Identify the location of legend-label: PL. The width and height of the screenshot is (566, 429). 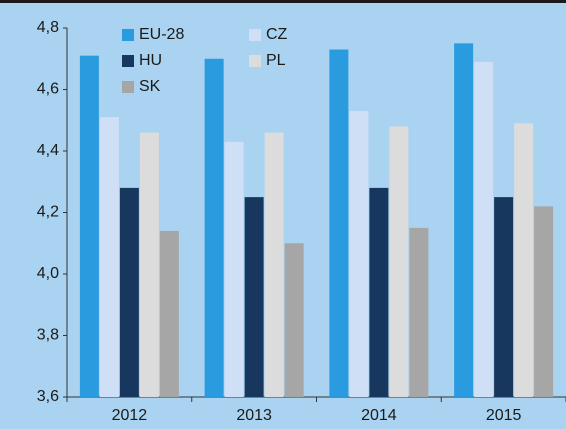
(276, 60).